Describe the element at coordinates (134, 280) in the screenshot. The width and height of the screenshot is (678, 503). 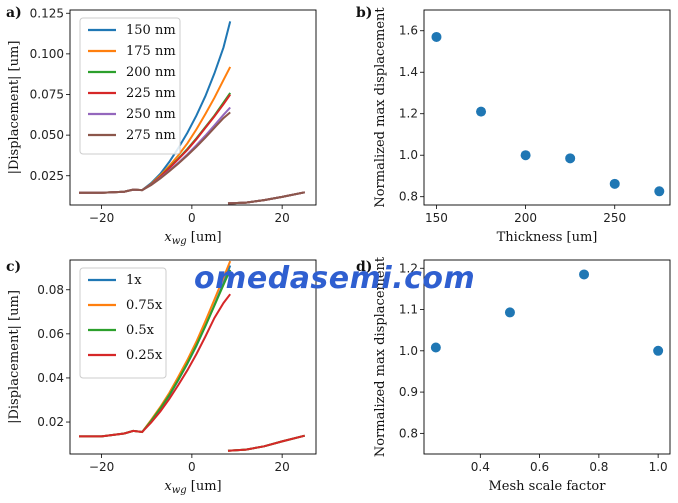
I see `legend-label: 1x` at that location.